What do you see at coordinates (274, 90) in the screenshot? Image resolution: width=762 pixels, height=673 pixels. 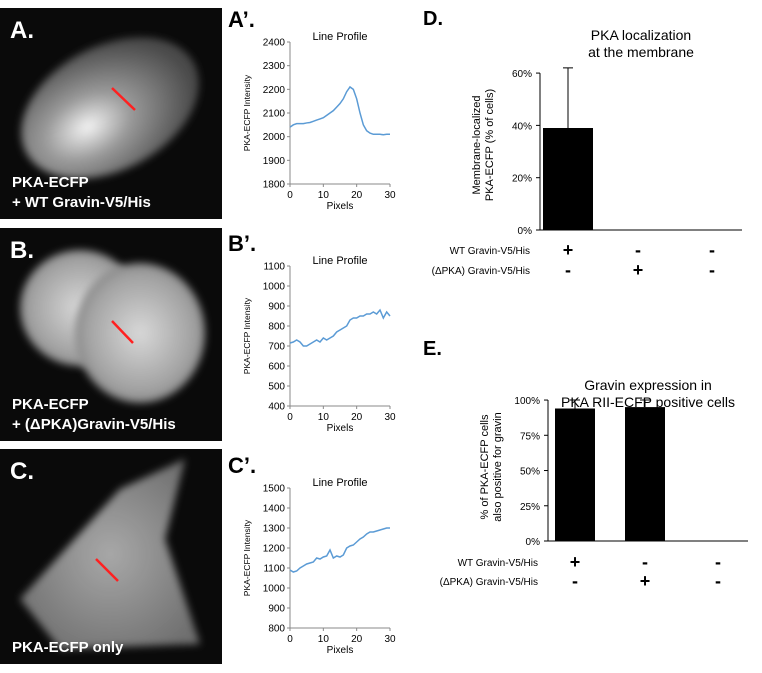 I see `y-tick-label: 2200` at bounding box center [274, 90].